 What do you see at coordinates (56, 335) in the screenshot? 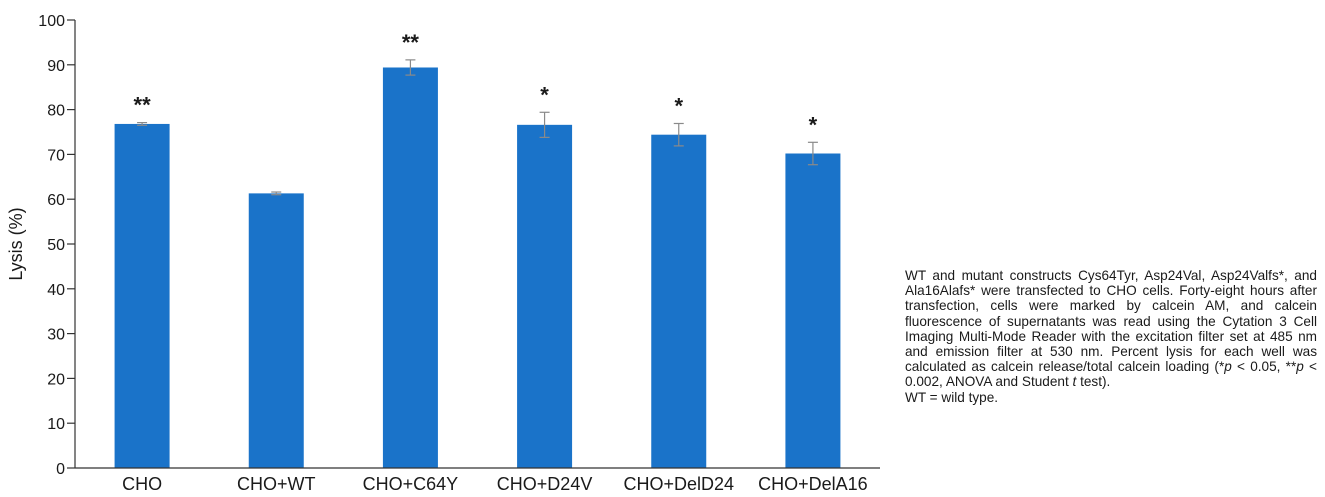
I see `y-tick-label: 30` at bounding box center [56, 335].